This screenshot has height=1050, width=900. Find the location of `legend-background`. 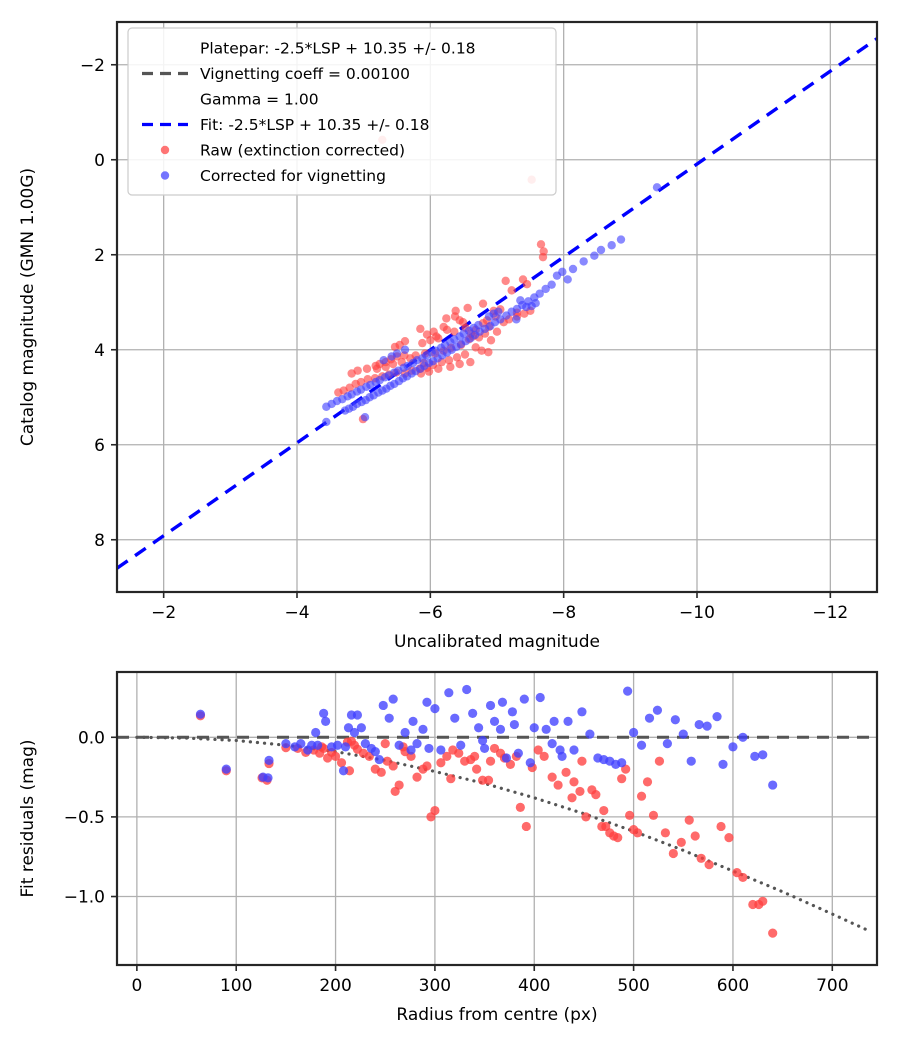

legend-background is located at coordinates (342, 111).